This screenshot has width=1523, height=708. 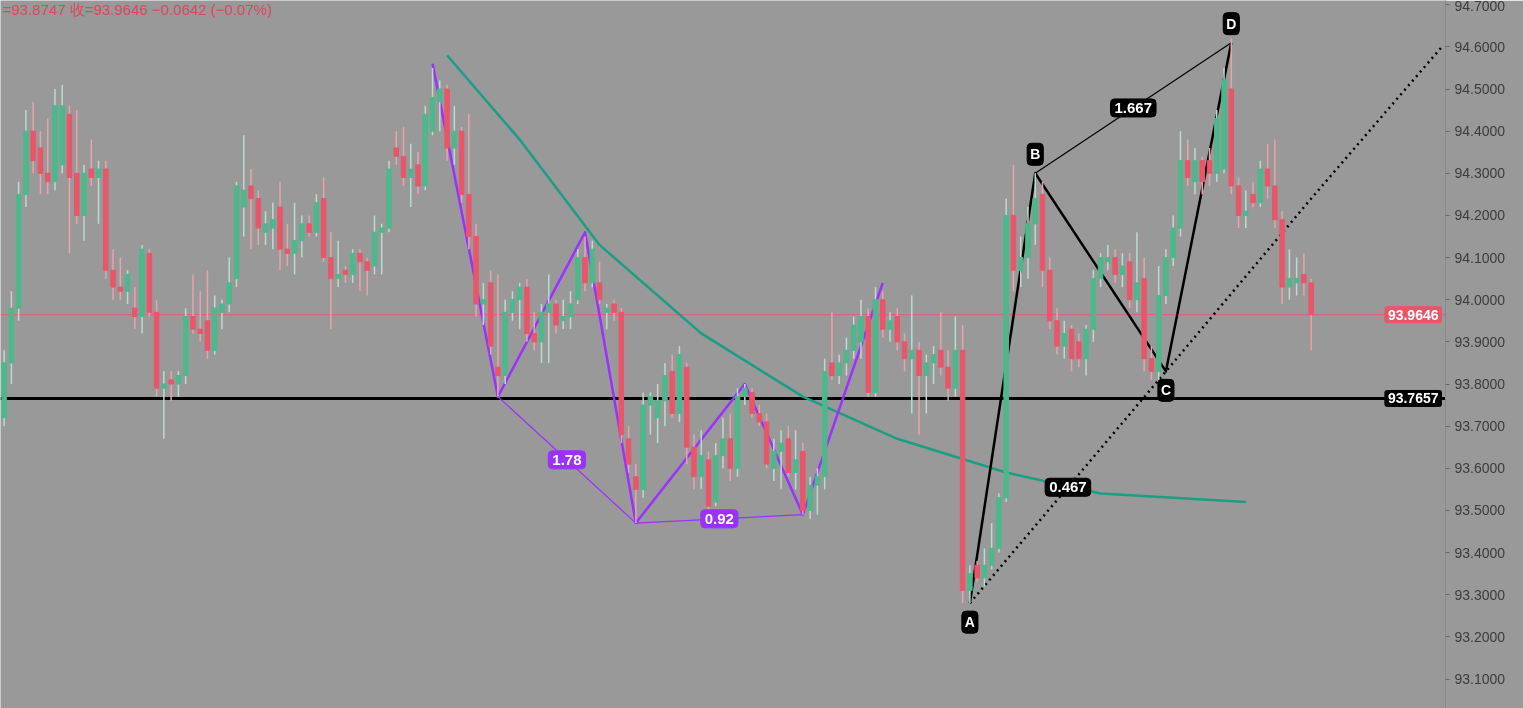 I want to click on ref-line-label: 93.9646, so click(x=1413, y=314).